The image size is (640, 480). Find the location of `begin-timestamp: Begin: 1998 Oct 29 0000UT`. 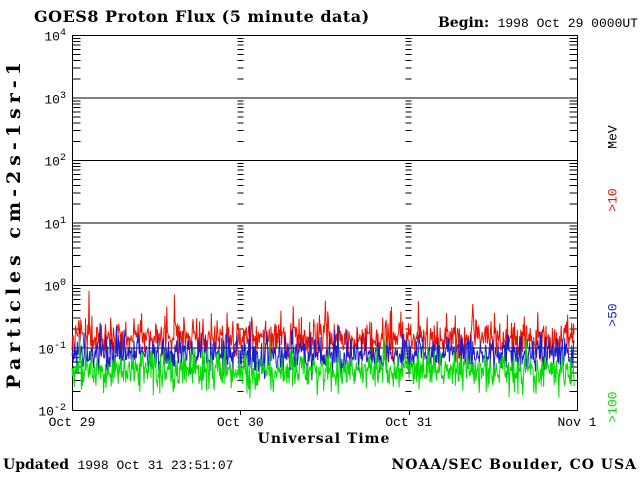

begin-timestamp: Begin: 1998 Oct 29 0000UT is located at coordinates (538, 23).